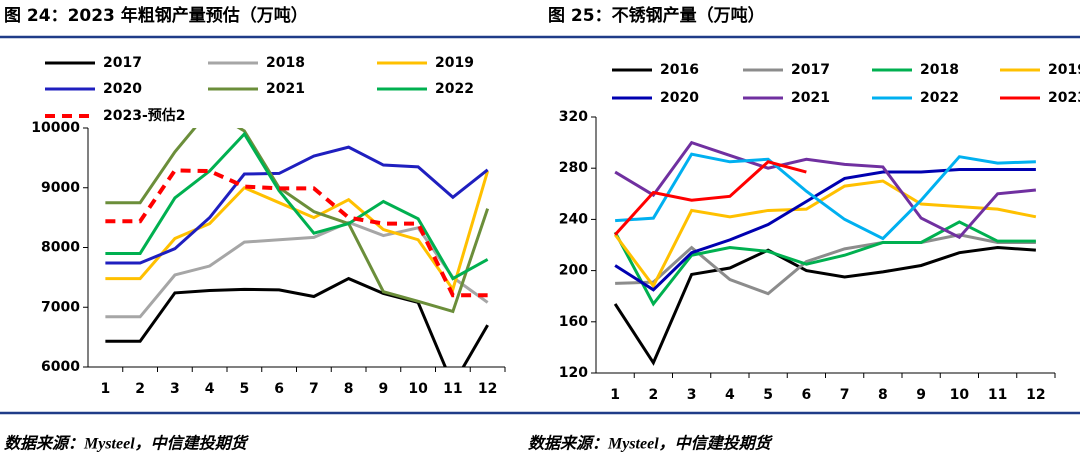 This screenshot has width=1080, height=464. Describe the element at coordinates (656, 15) in the screenshot. I see `chart-title: 图 25：不锈钢产量（万吨）` at that location.